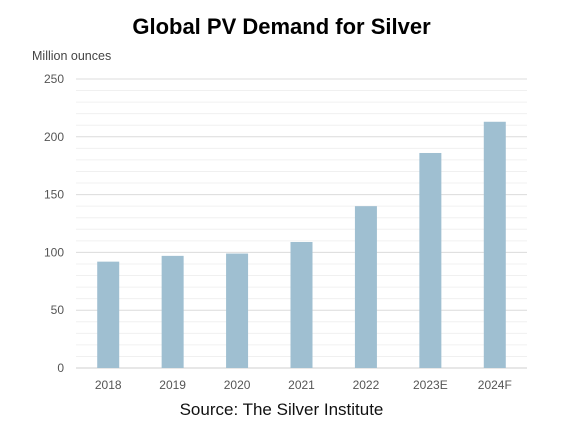 The image size is (563, 438). I want to click on x-tick-labels: 2018 2019 2020 2021 2022 2023E 2024F, so click(303, 385).